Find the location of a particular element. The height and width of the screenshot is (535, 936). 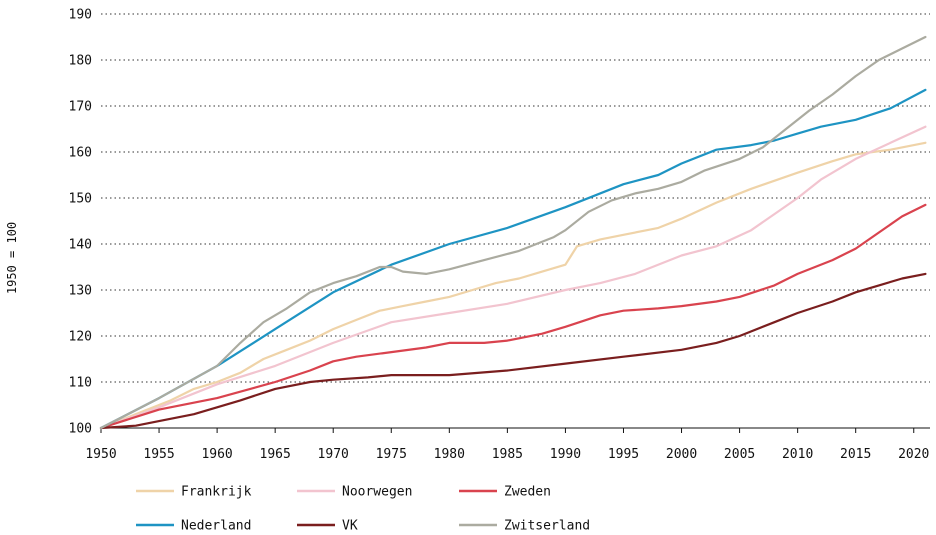

x-tick-label: 1960 is located at coordinates (216, 454).